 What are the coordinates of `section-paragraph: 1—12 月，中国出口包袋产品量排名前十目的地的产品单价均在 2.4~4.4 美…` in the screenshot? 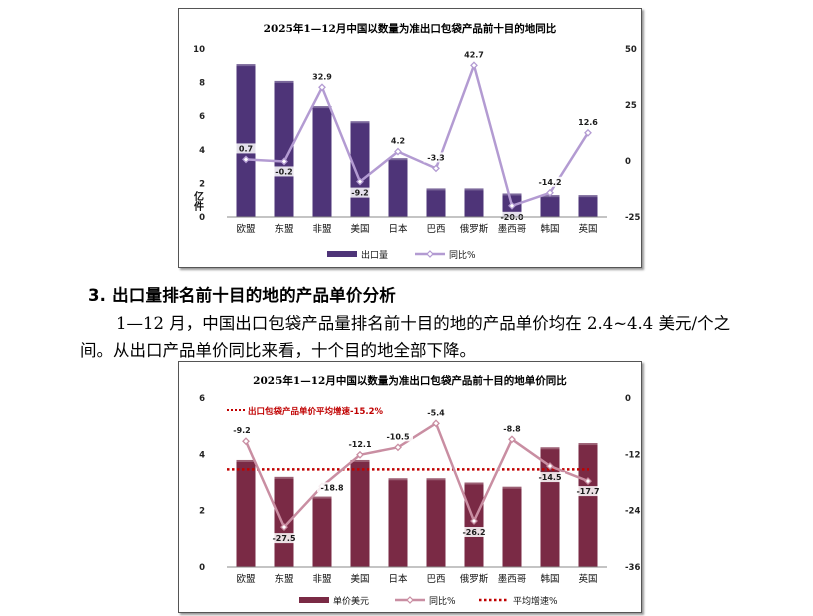 It's located at (405, 337).